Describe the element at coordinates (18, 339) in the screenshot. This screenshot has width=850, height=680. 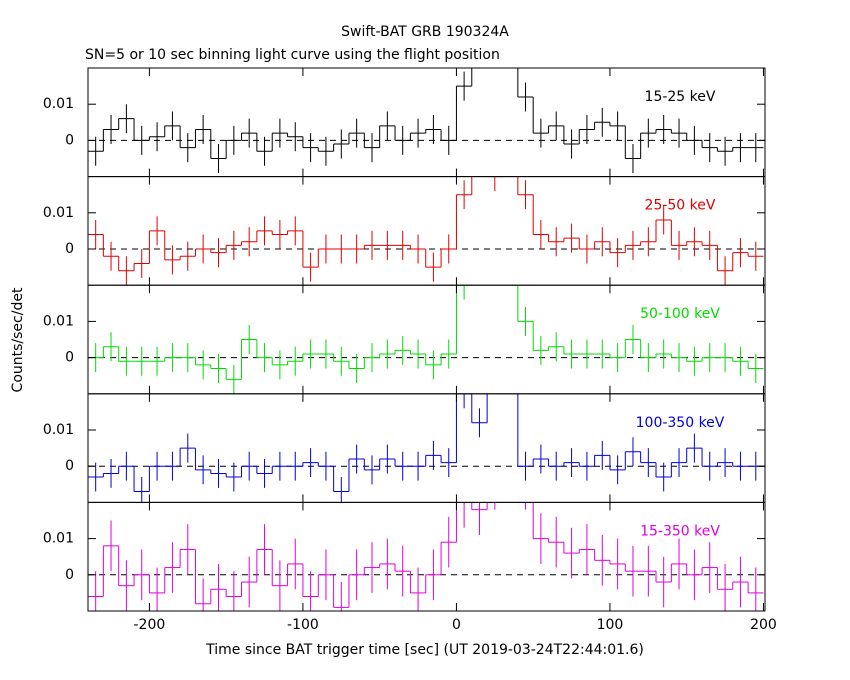
I see `y-axis-label: Counts/sec/det` at that location.